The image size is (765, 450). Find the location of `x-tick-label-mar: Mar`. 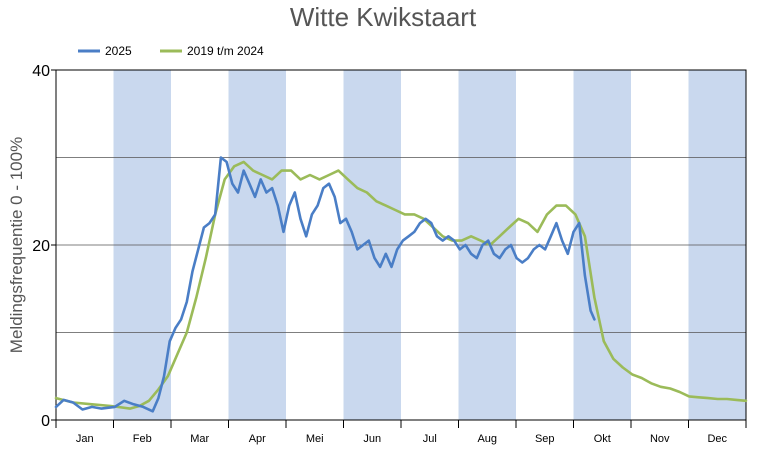

x-tick-label-mar: Mar is located at coordinates (199, 439).